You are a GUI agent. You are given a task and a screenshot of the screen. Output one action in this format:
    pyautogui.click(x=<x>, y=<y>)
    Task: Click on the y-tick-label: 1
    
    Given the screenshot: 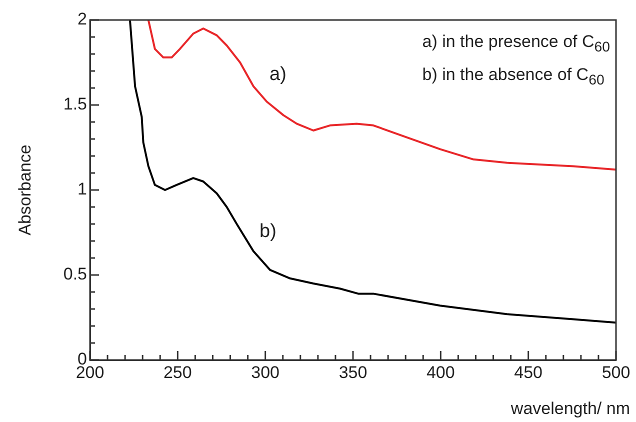 What is the action you would take?
    pyautogui.click(x=82, y=189)
    